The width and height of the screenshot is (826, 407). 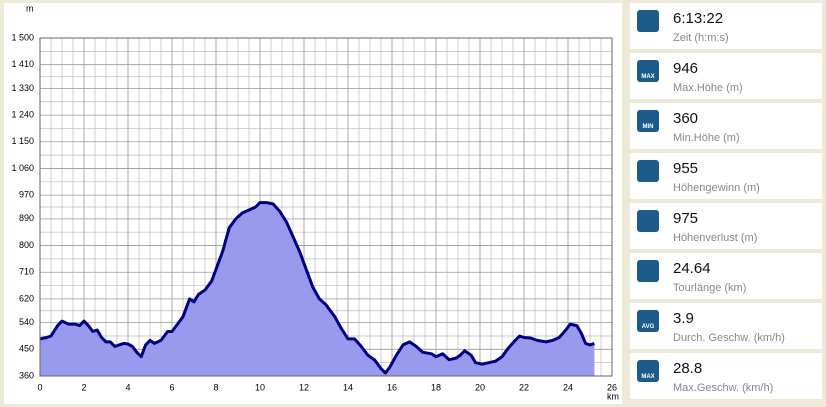 I want to click on stat-row: MIN 360 Min.Höhe (m), so click(x=726, y=126).